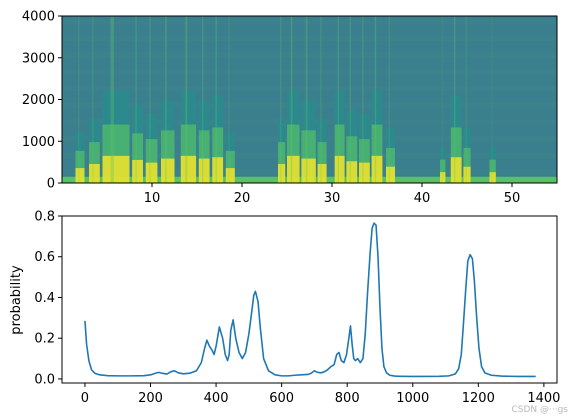 The width and height of the screenshot is (571, 418). I want to click on probability-y-tick-label: 0.8, so click(44, 217).